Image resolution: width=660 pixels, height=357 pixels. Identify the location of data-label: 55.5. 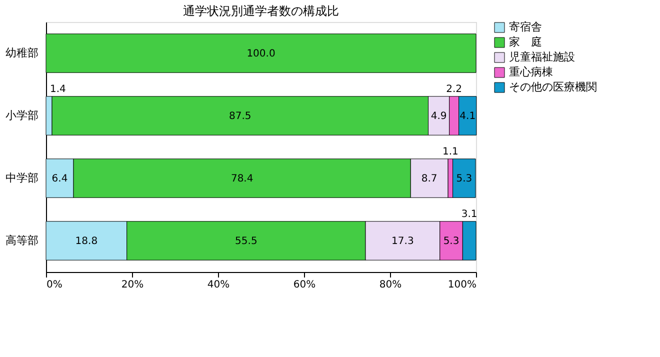
(246, 241).